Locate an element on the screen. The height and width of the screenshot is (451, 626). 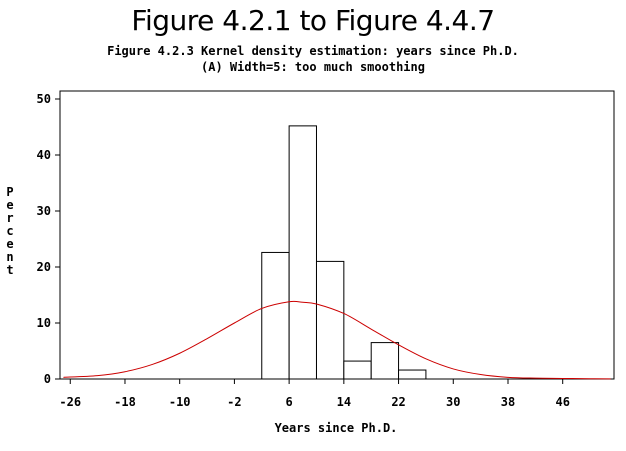
x-tick-label: 46 is located at coordinates (562, 402).